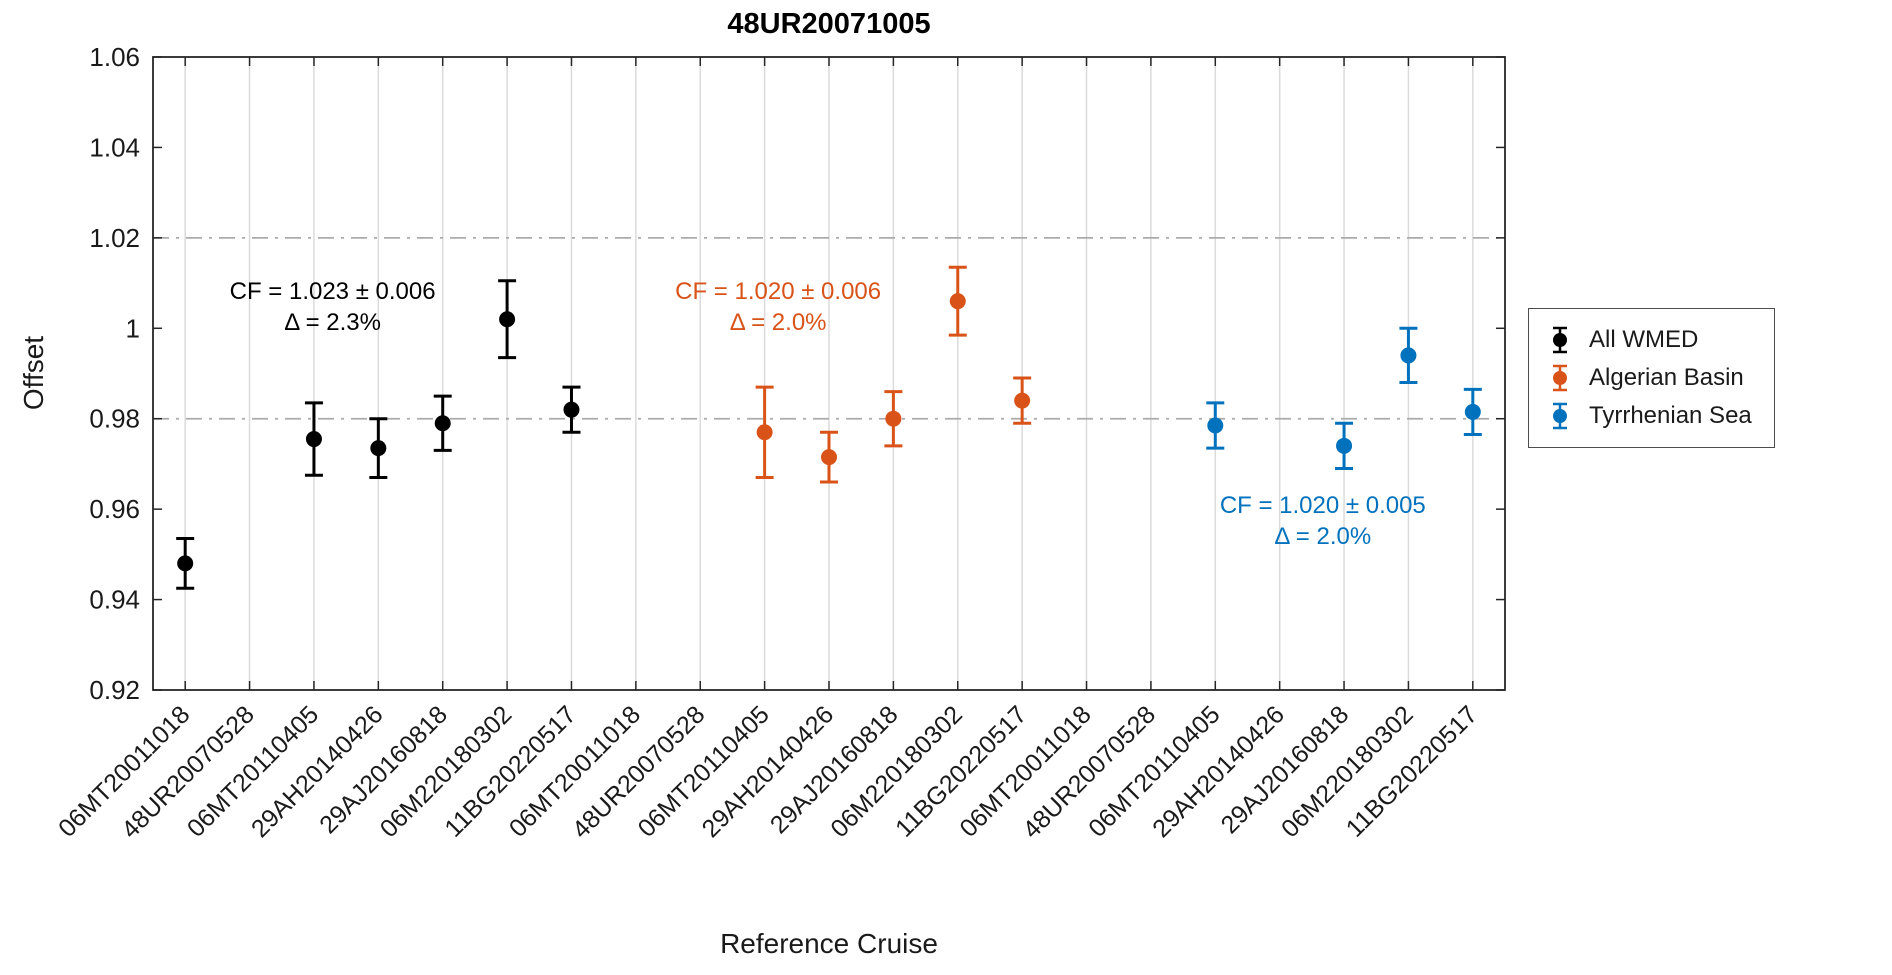  I want to click on annotation-line: CF = 1.020 ± 0.006, so click(778, 291).